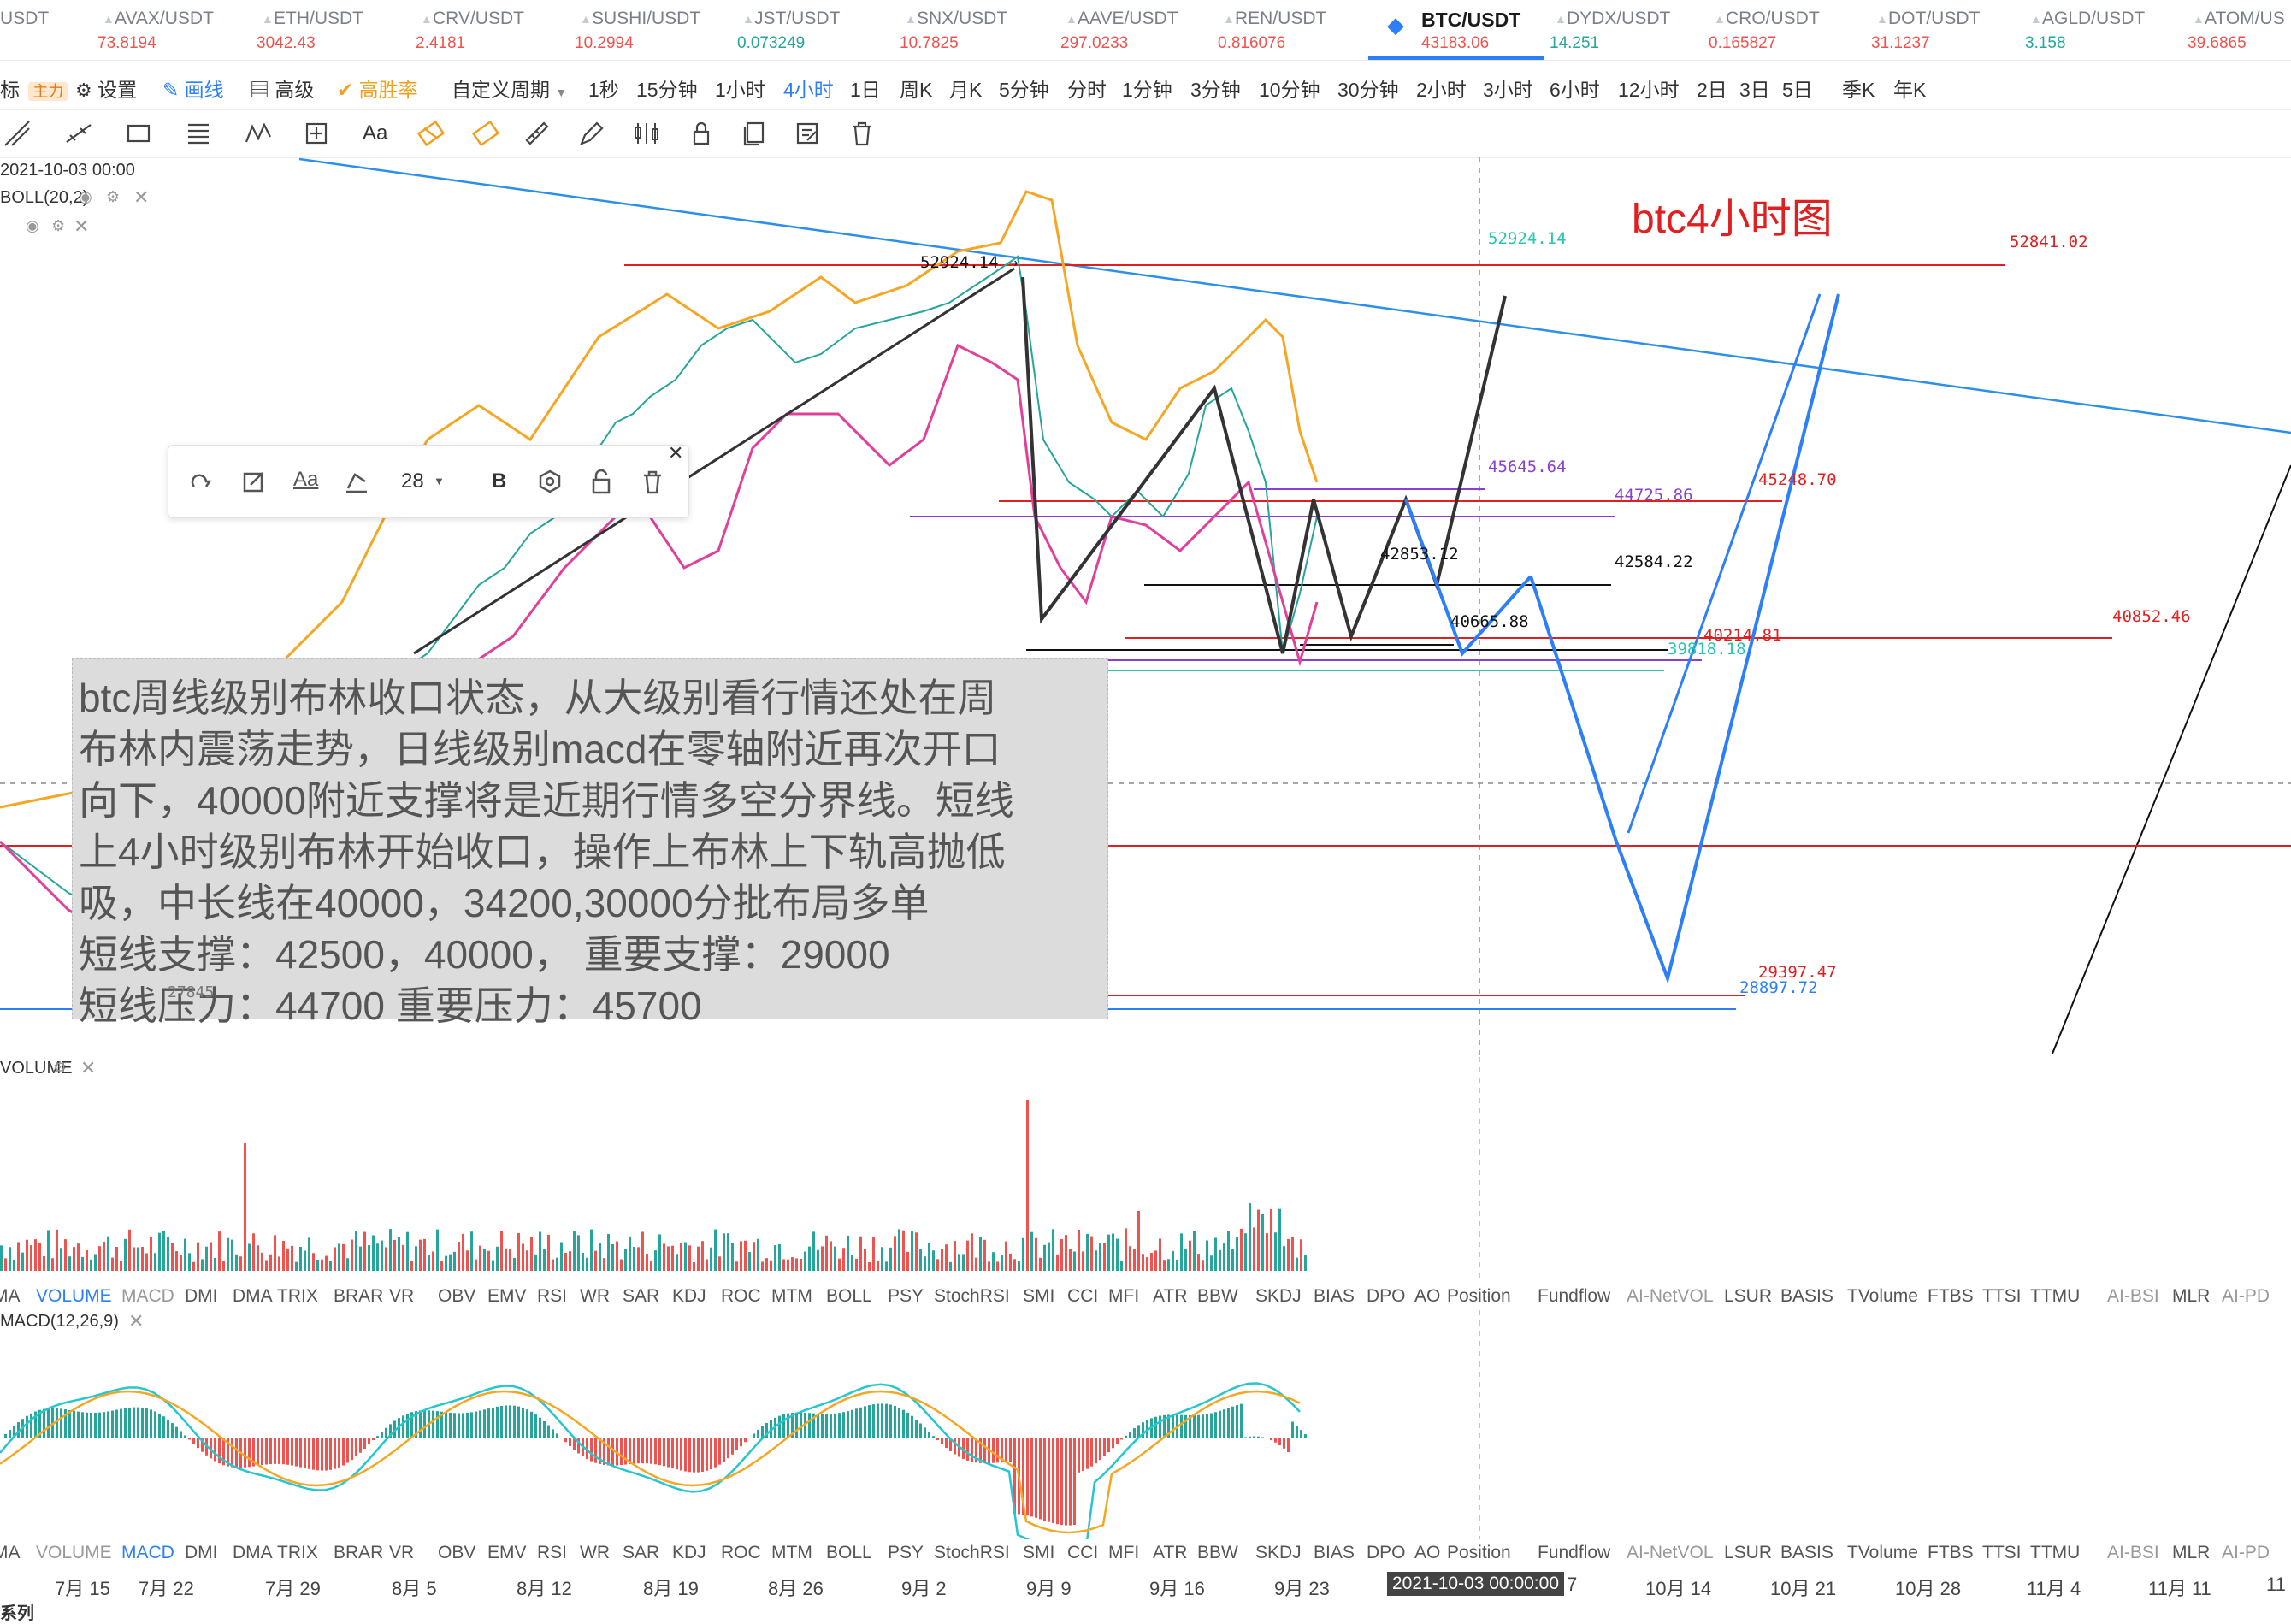 The height and width of the screenshot is (1624, 2291). I want to click on measure-icon, so click(316, 133).